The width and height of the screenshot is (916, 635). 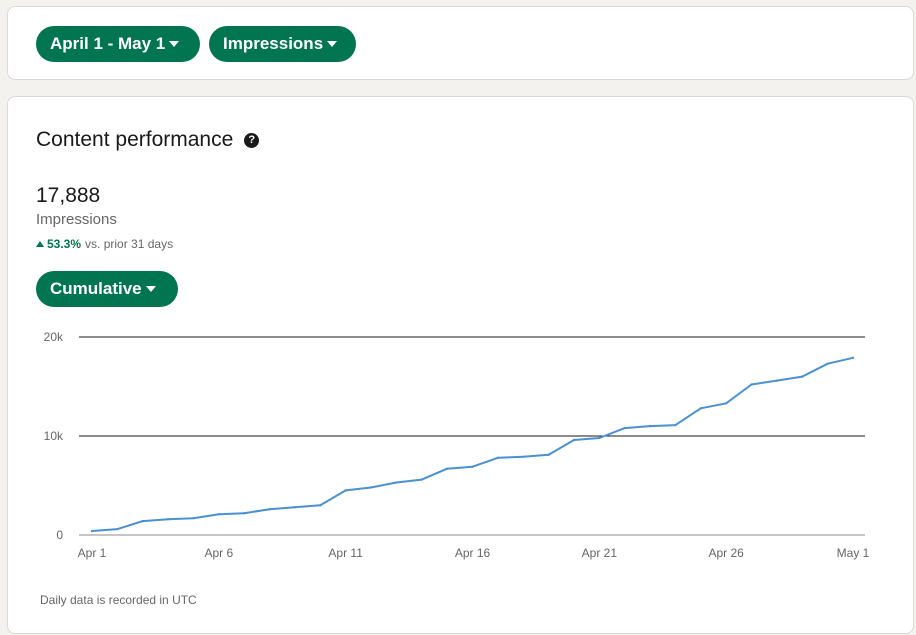 What do you see at coordinates (129, 244) in the screenshot?
I see `change-text: vs. prior 31 days` at bounding box center [129, 244].